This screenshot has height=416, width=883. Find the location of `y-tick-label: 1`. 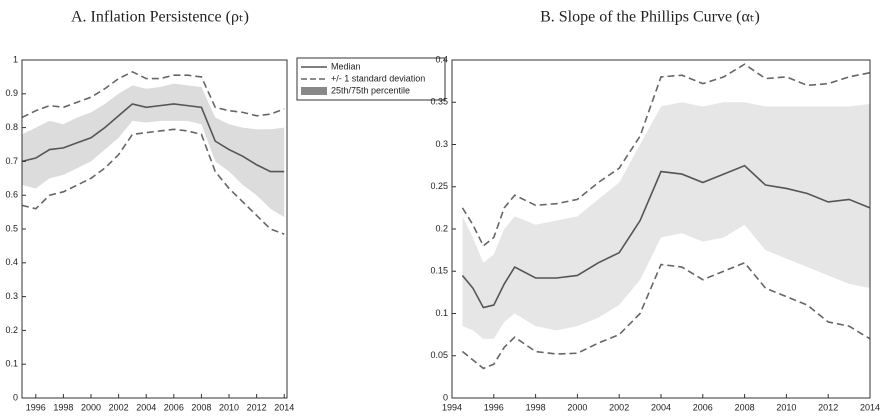

y-tick-label: 1 is located at coordinates (15, 59).